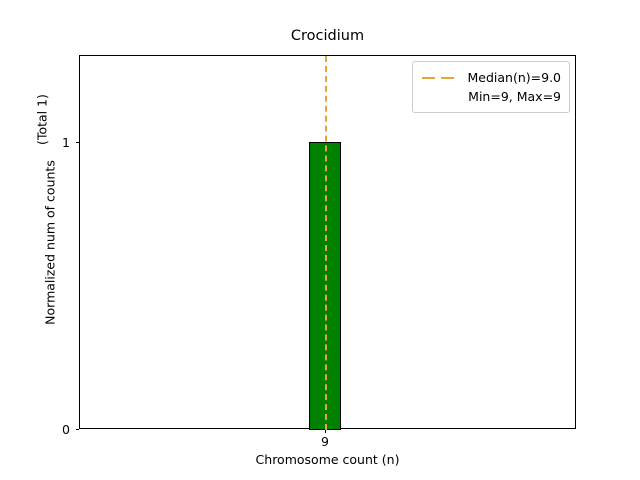 This screenshot has height=480, width=640. I want to click on x-axis-label: Chromosome count (n), so click(327, 459).